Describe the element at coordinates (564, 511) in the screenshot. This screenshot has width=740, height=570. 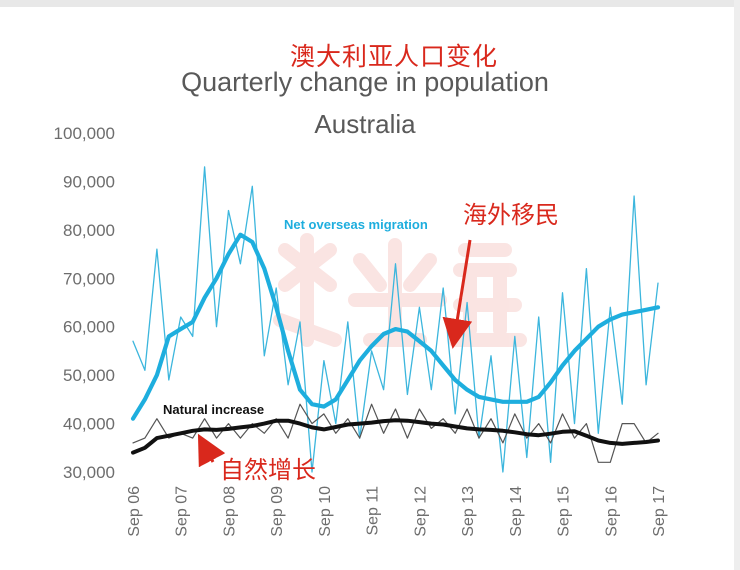
I see `x-tick-label: Sep 15` at that location.